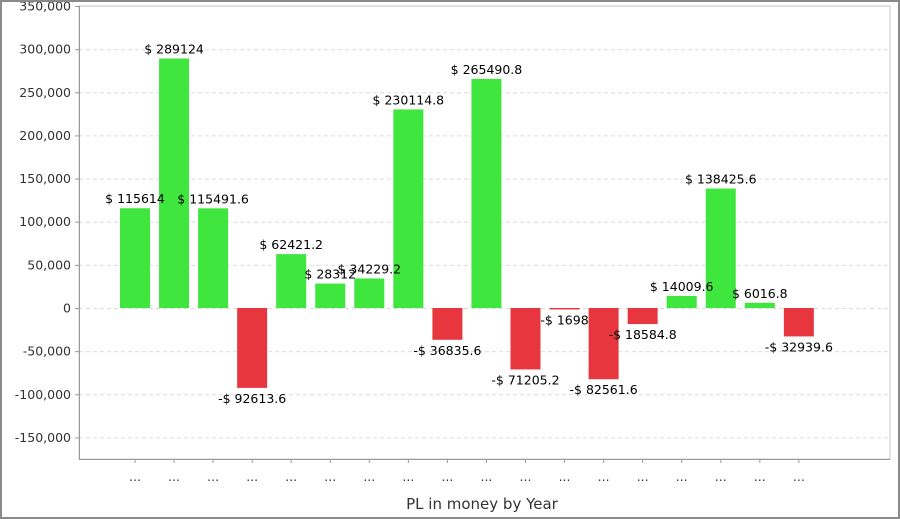 The height and width of the screenshot is (519, 900). I want to click on y-tick-label: -100,000, so click(43, 394).